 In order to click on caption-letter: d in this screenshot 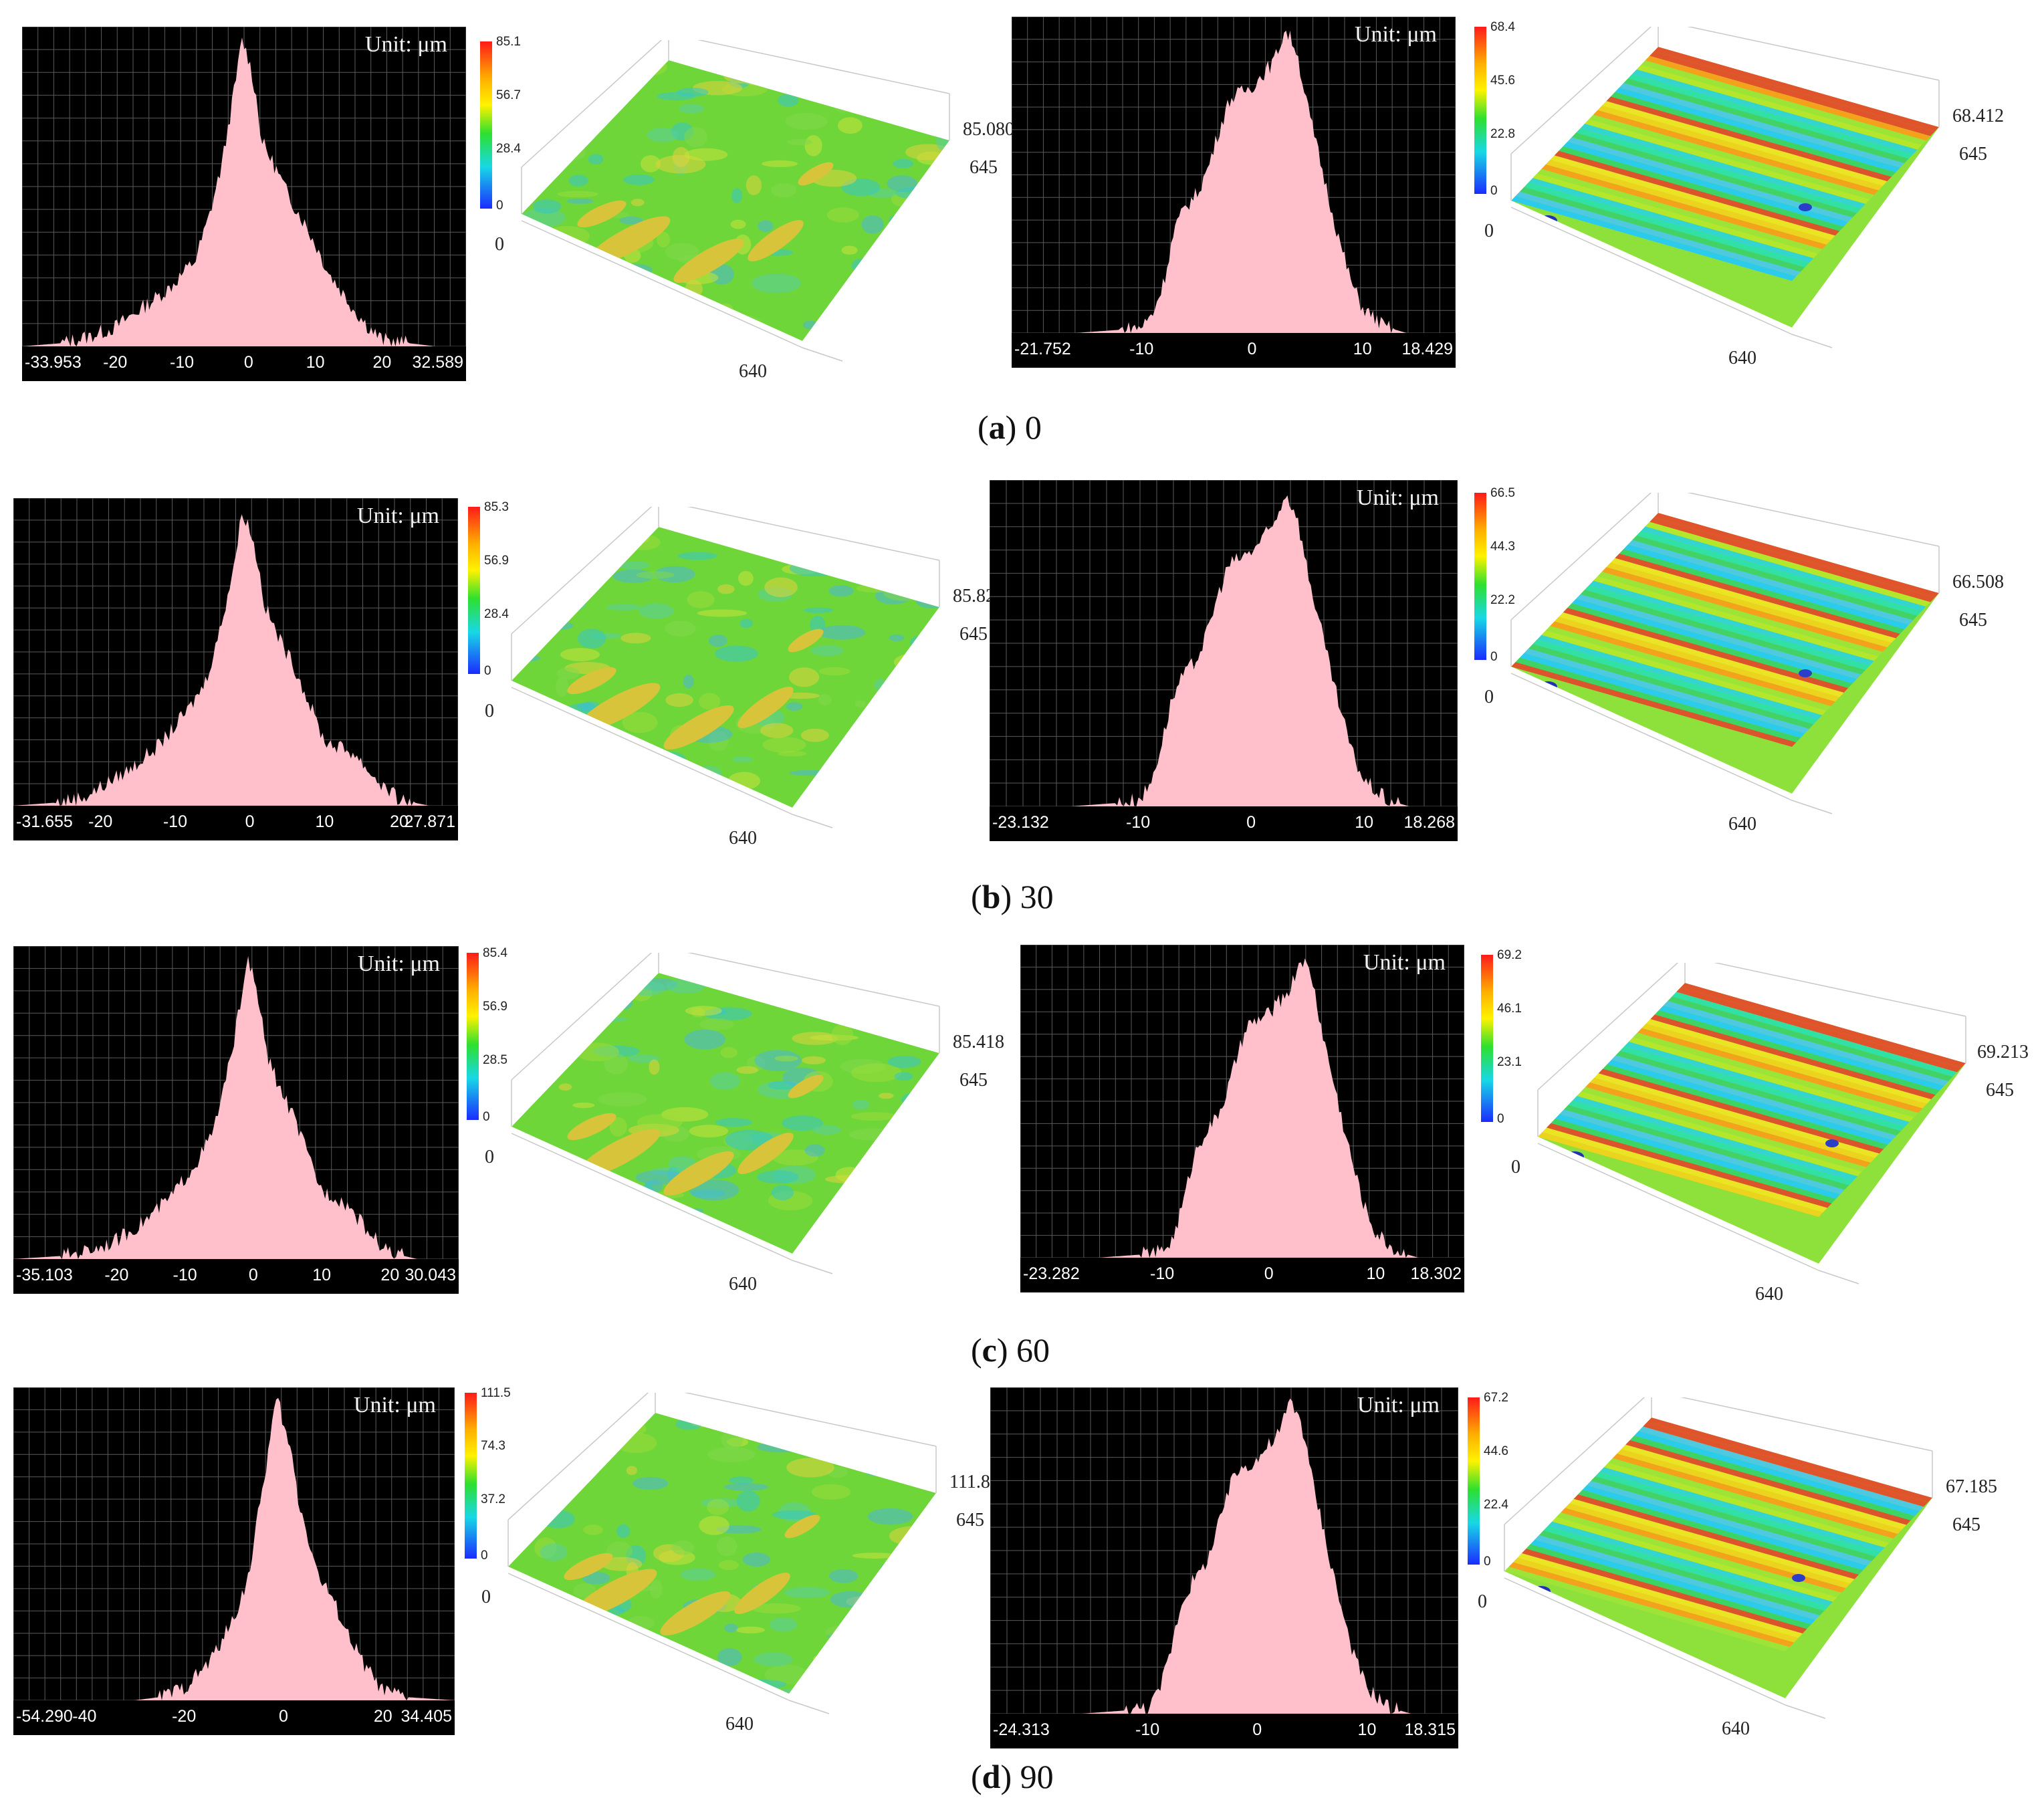, I will do `click(991, 1777)`.